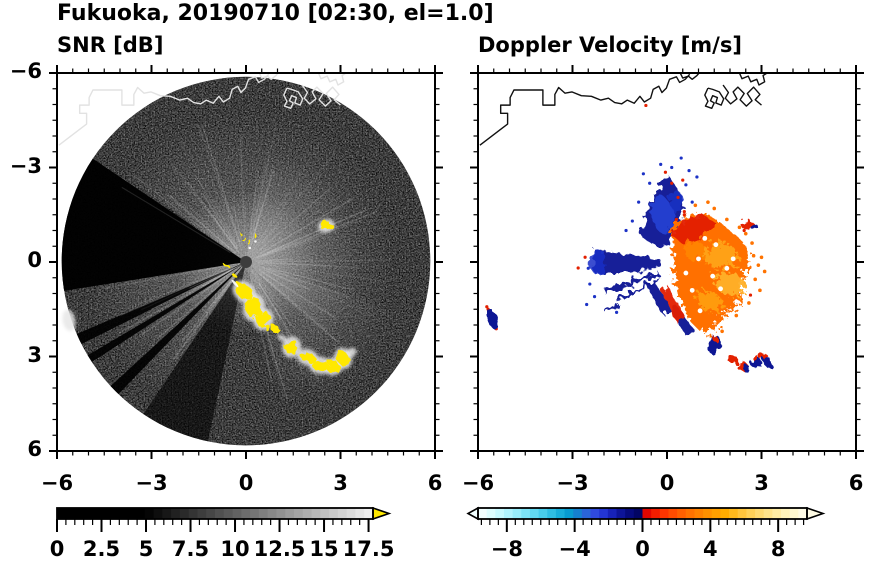 This screenshot has height=570, width=870. What do you see at coordinates (25, 71) in the screenshot?
I see `y-tick-label: −6` at bounding box center [25, 71].